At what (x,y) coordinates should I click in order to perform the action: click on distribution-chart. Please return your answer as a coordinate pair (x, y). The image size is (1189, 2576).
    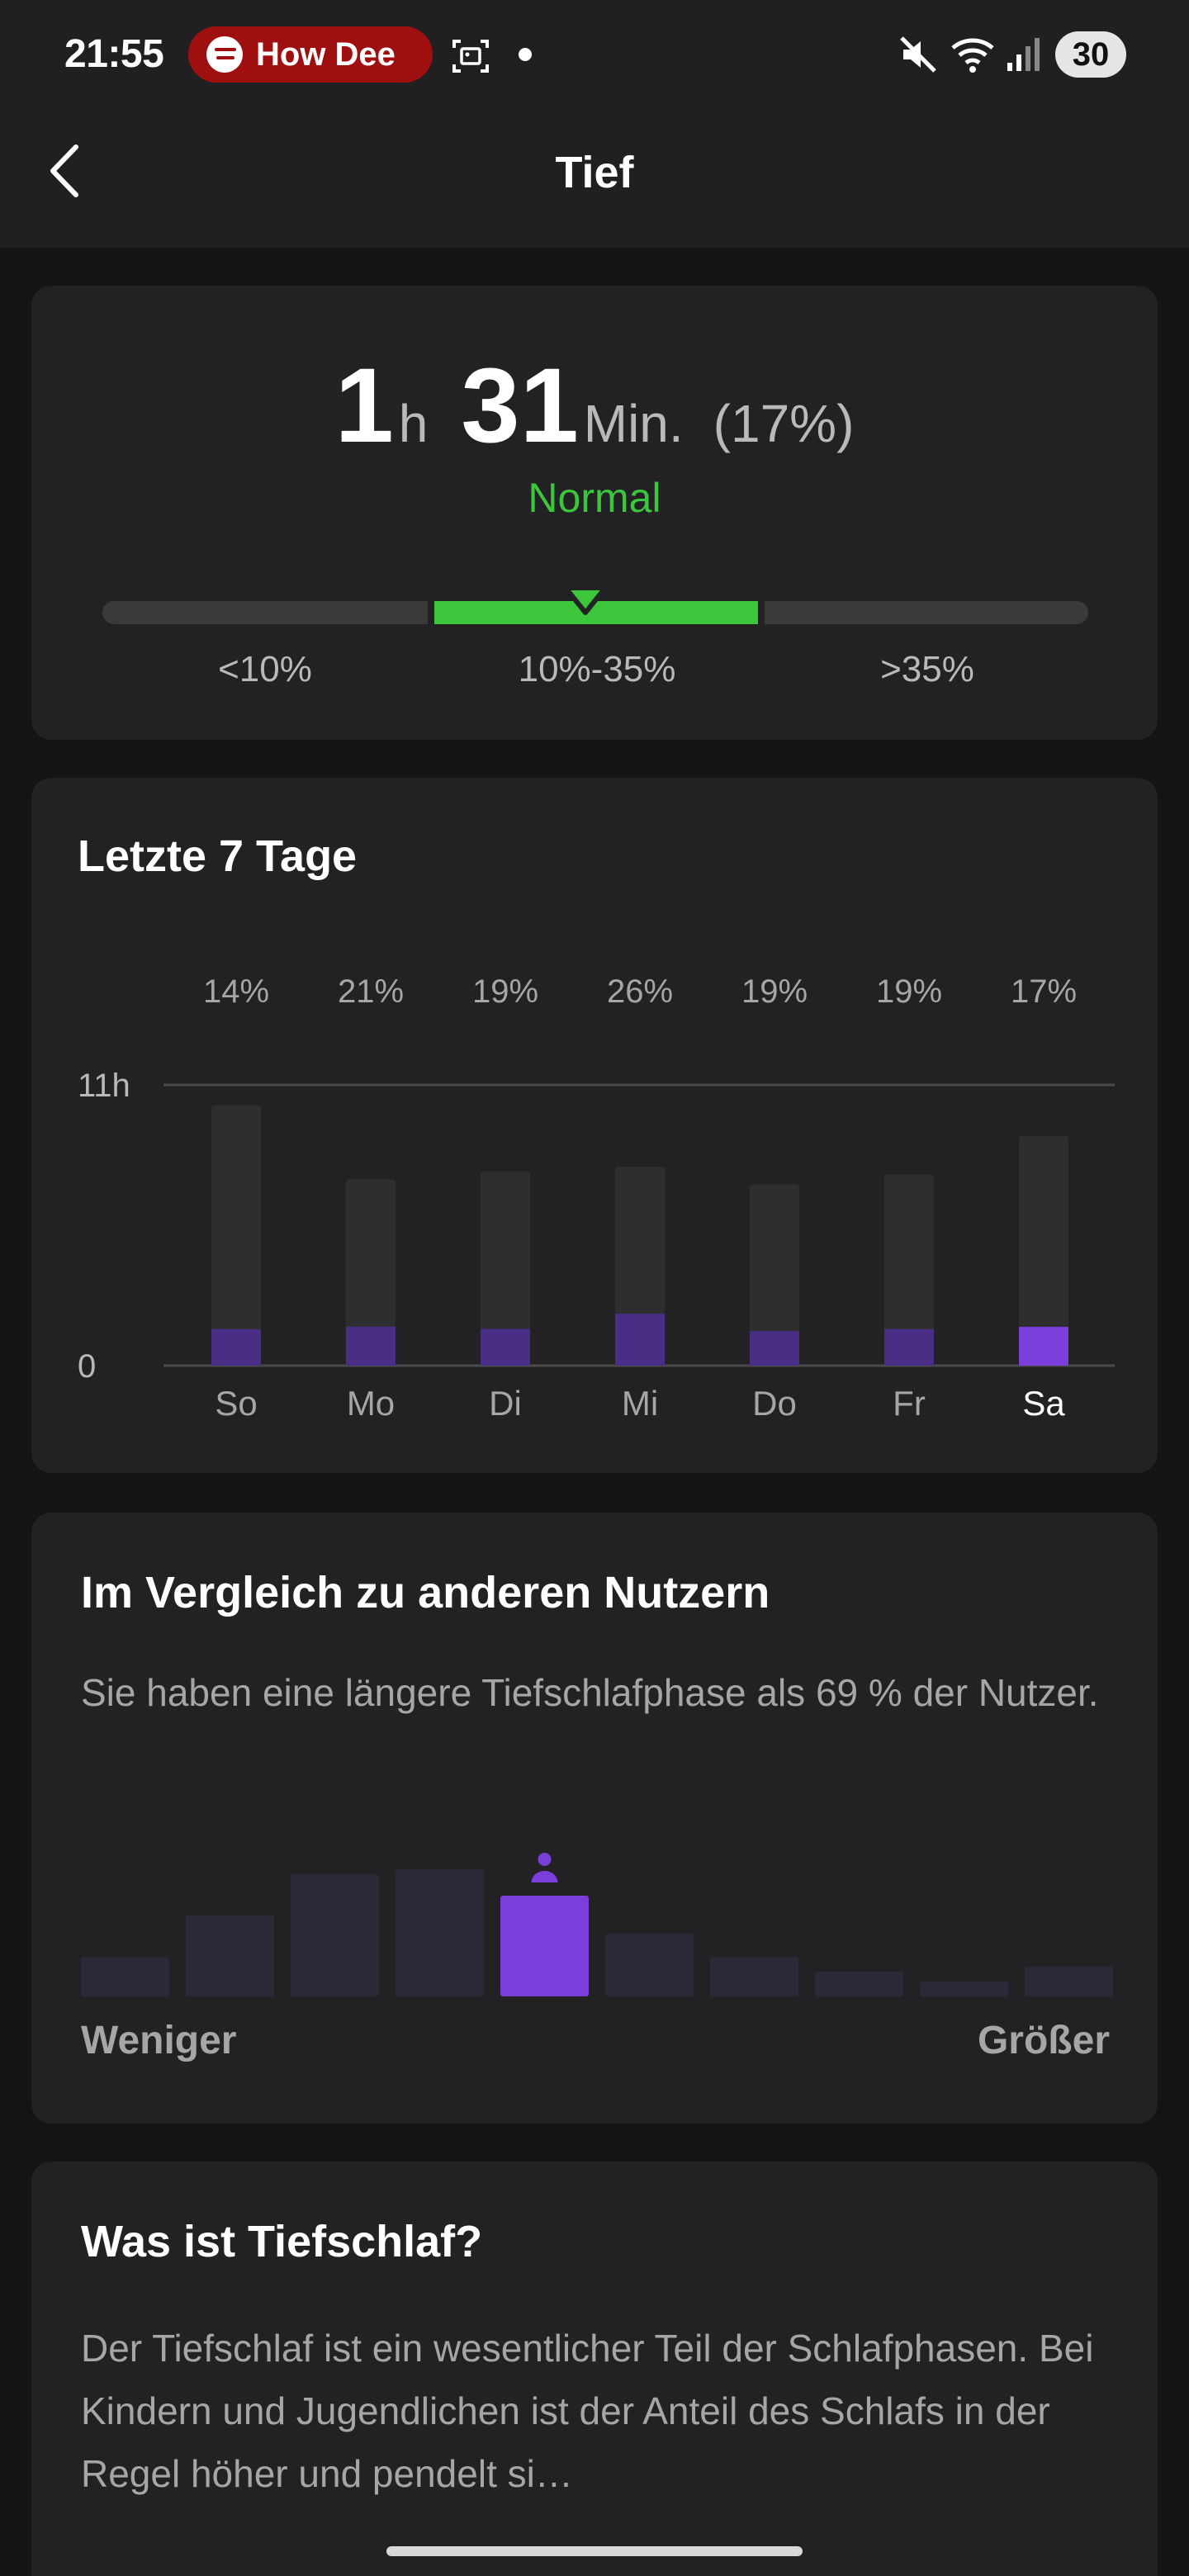
    Looking at the image, I should click on (597, 1924).